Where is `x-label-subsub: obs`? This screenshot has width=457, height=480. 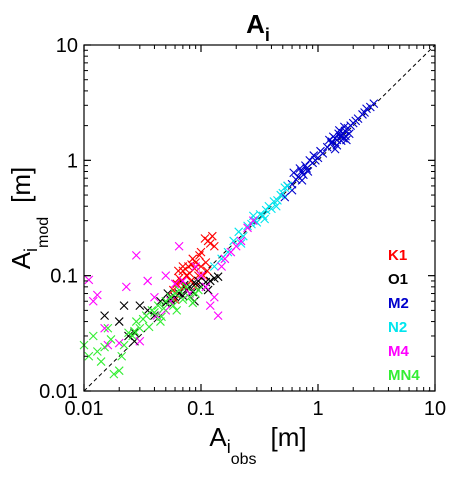 x-label-subsub: obs is located at coordinates (244, 459).